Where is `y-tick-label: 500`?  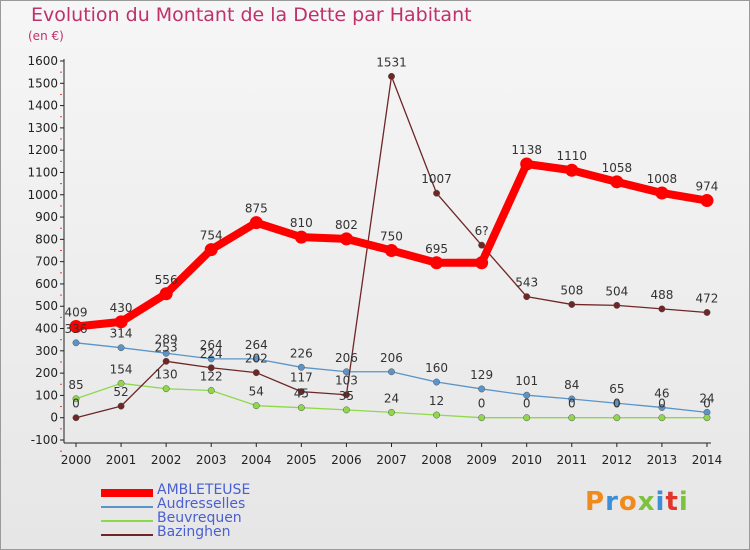 y-tick-label: 500 is located at coordinates (46, 306).